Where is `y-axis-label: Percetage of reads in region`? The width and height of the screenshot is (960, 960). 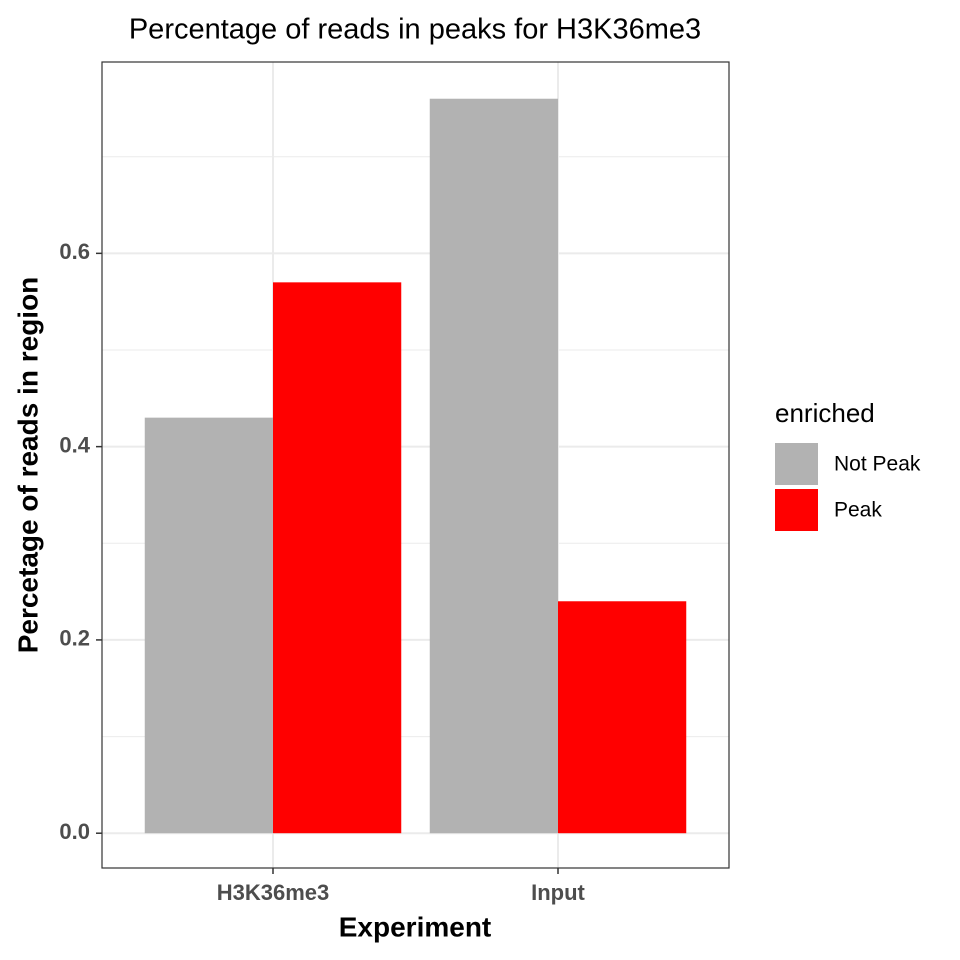 y-axis-label: Percetage of reads in region is located at coordinates (27, 465).